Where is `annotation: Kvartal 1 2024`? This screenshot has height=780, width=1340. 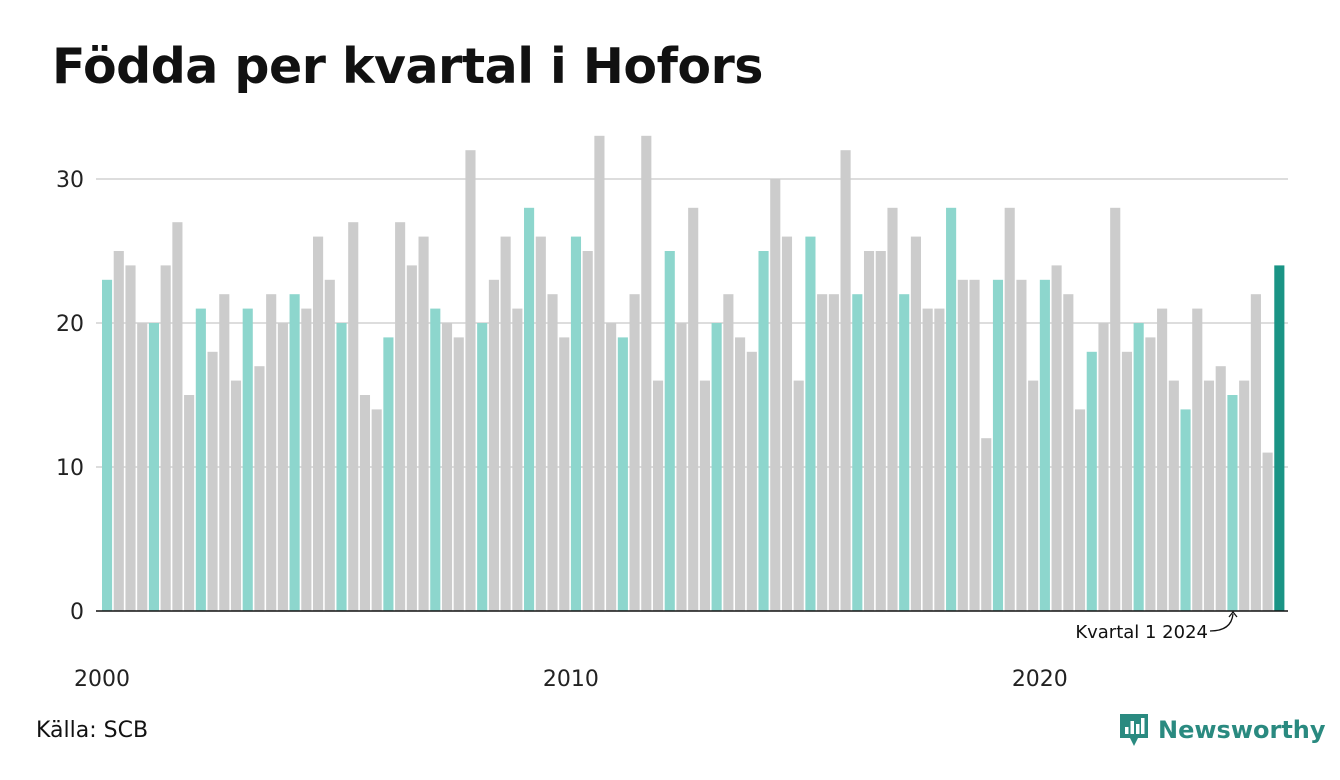
annotation: Kvartal 1 2024 is located at coordinates (1156, 626).